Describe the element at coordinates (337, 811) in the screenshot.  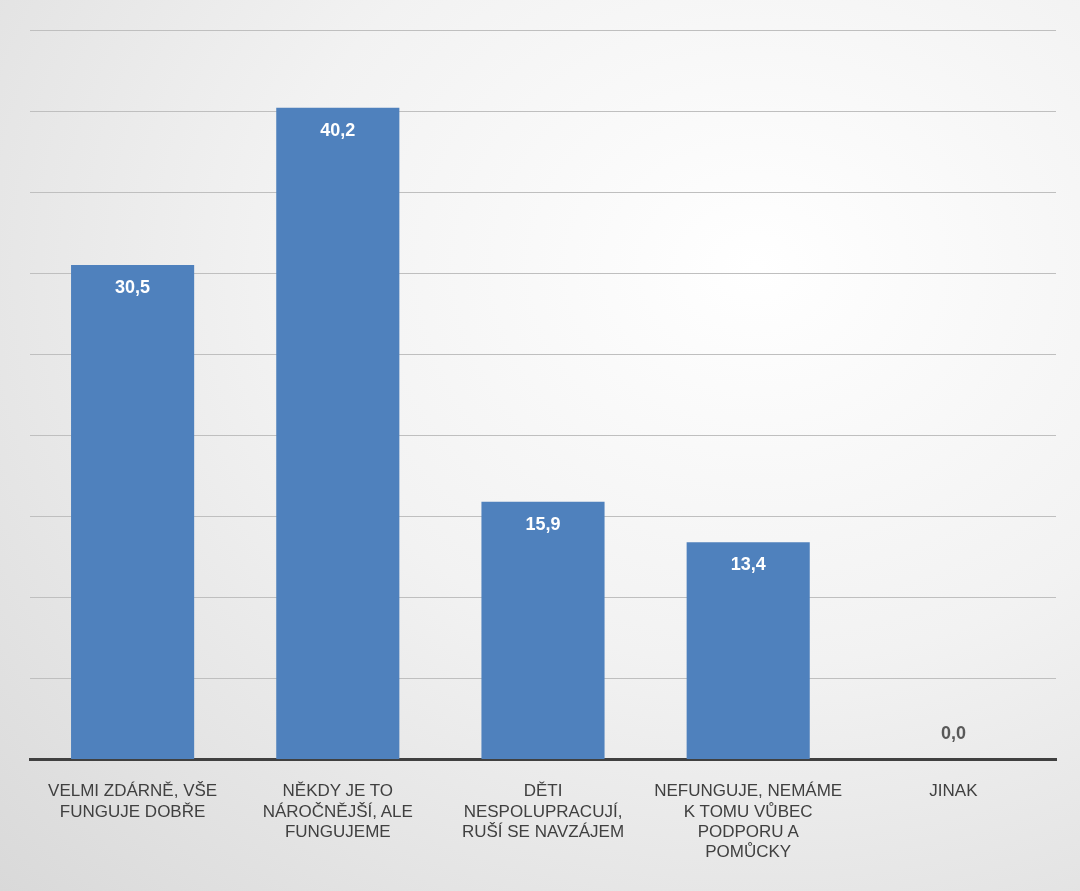
I see `x-tick-label: NĚKDY JE TO NÁROČNĚJŠÍ, ALE FUNGUJEME` at that location.